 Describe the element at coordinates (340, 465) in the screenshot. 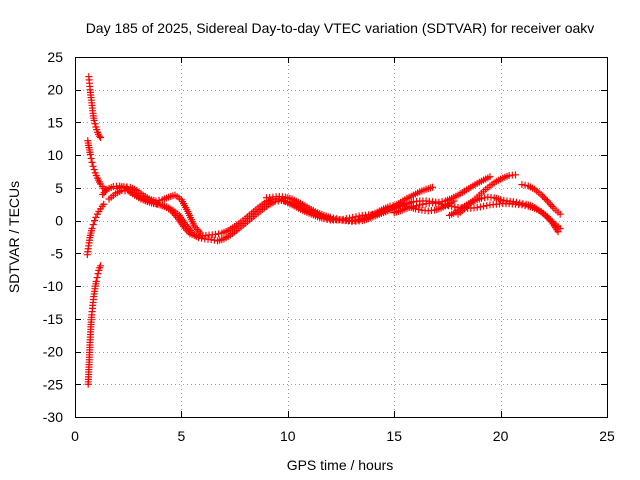

I see `x-axis-label: GPS time / hours` at that location.